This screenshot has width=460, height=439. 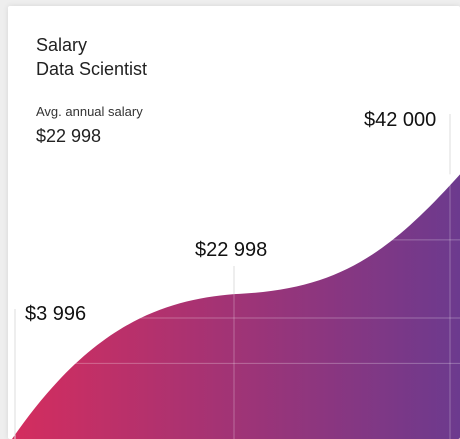 What do you see at coordinates (62, 45) in the screenshot?
I see `chart-title: Salary` at bounding box center [62, 45].